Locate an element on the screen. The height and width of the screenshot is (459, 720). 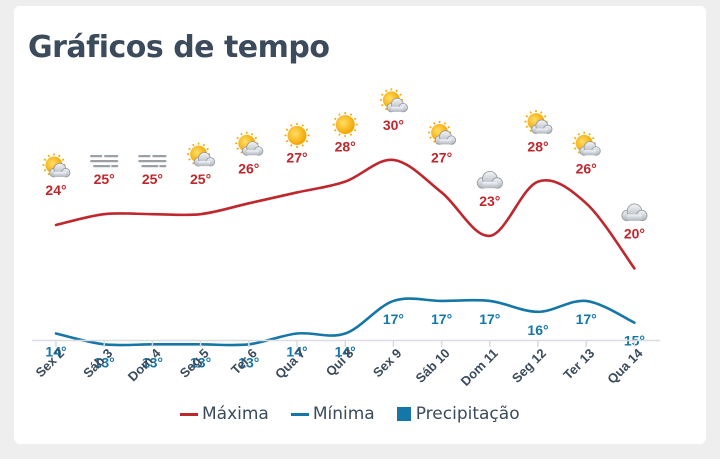
legend-item-max: Máxima is located at coordinates (224, 414).